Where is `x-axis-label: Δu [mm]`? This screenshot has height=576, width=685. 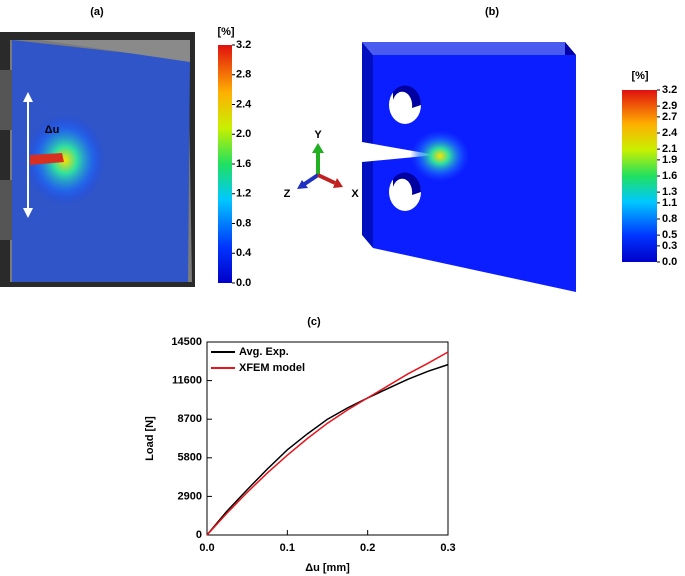
x-axis-label: Δu [mm] is located at coordinates (327, 568).